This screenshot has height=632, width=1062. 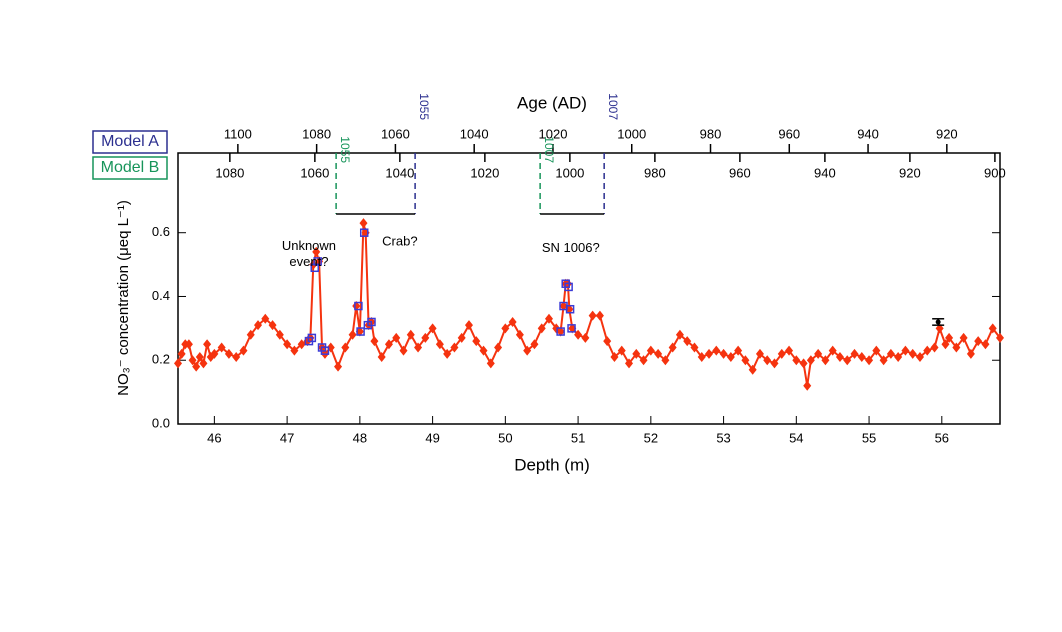 I want to click on y-tick-label: 0.2, so click(x=161, y=359).